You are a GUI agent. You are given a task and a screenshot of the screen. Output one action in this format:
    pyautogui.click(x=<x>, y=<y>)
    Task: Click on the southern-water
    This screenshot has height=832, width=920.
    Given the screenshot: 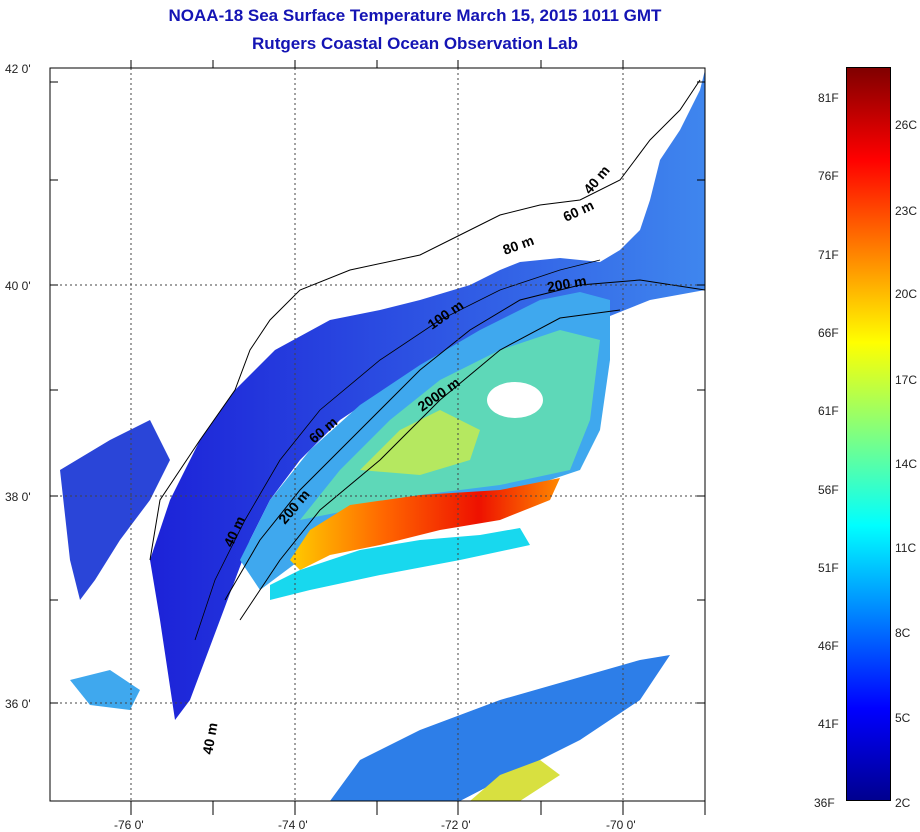 What is the action you would take?
    pyautogui.click(x=500, y=728)
    